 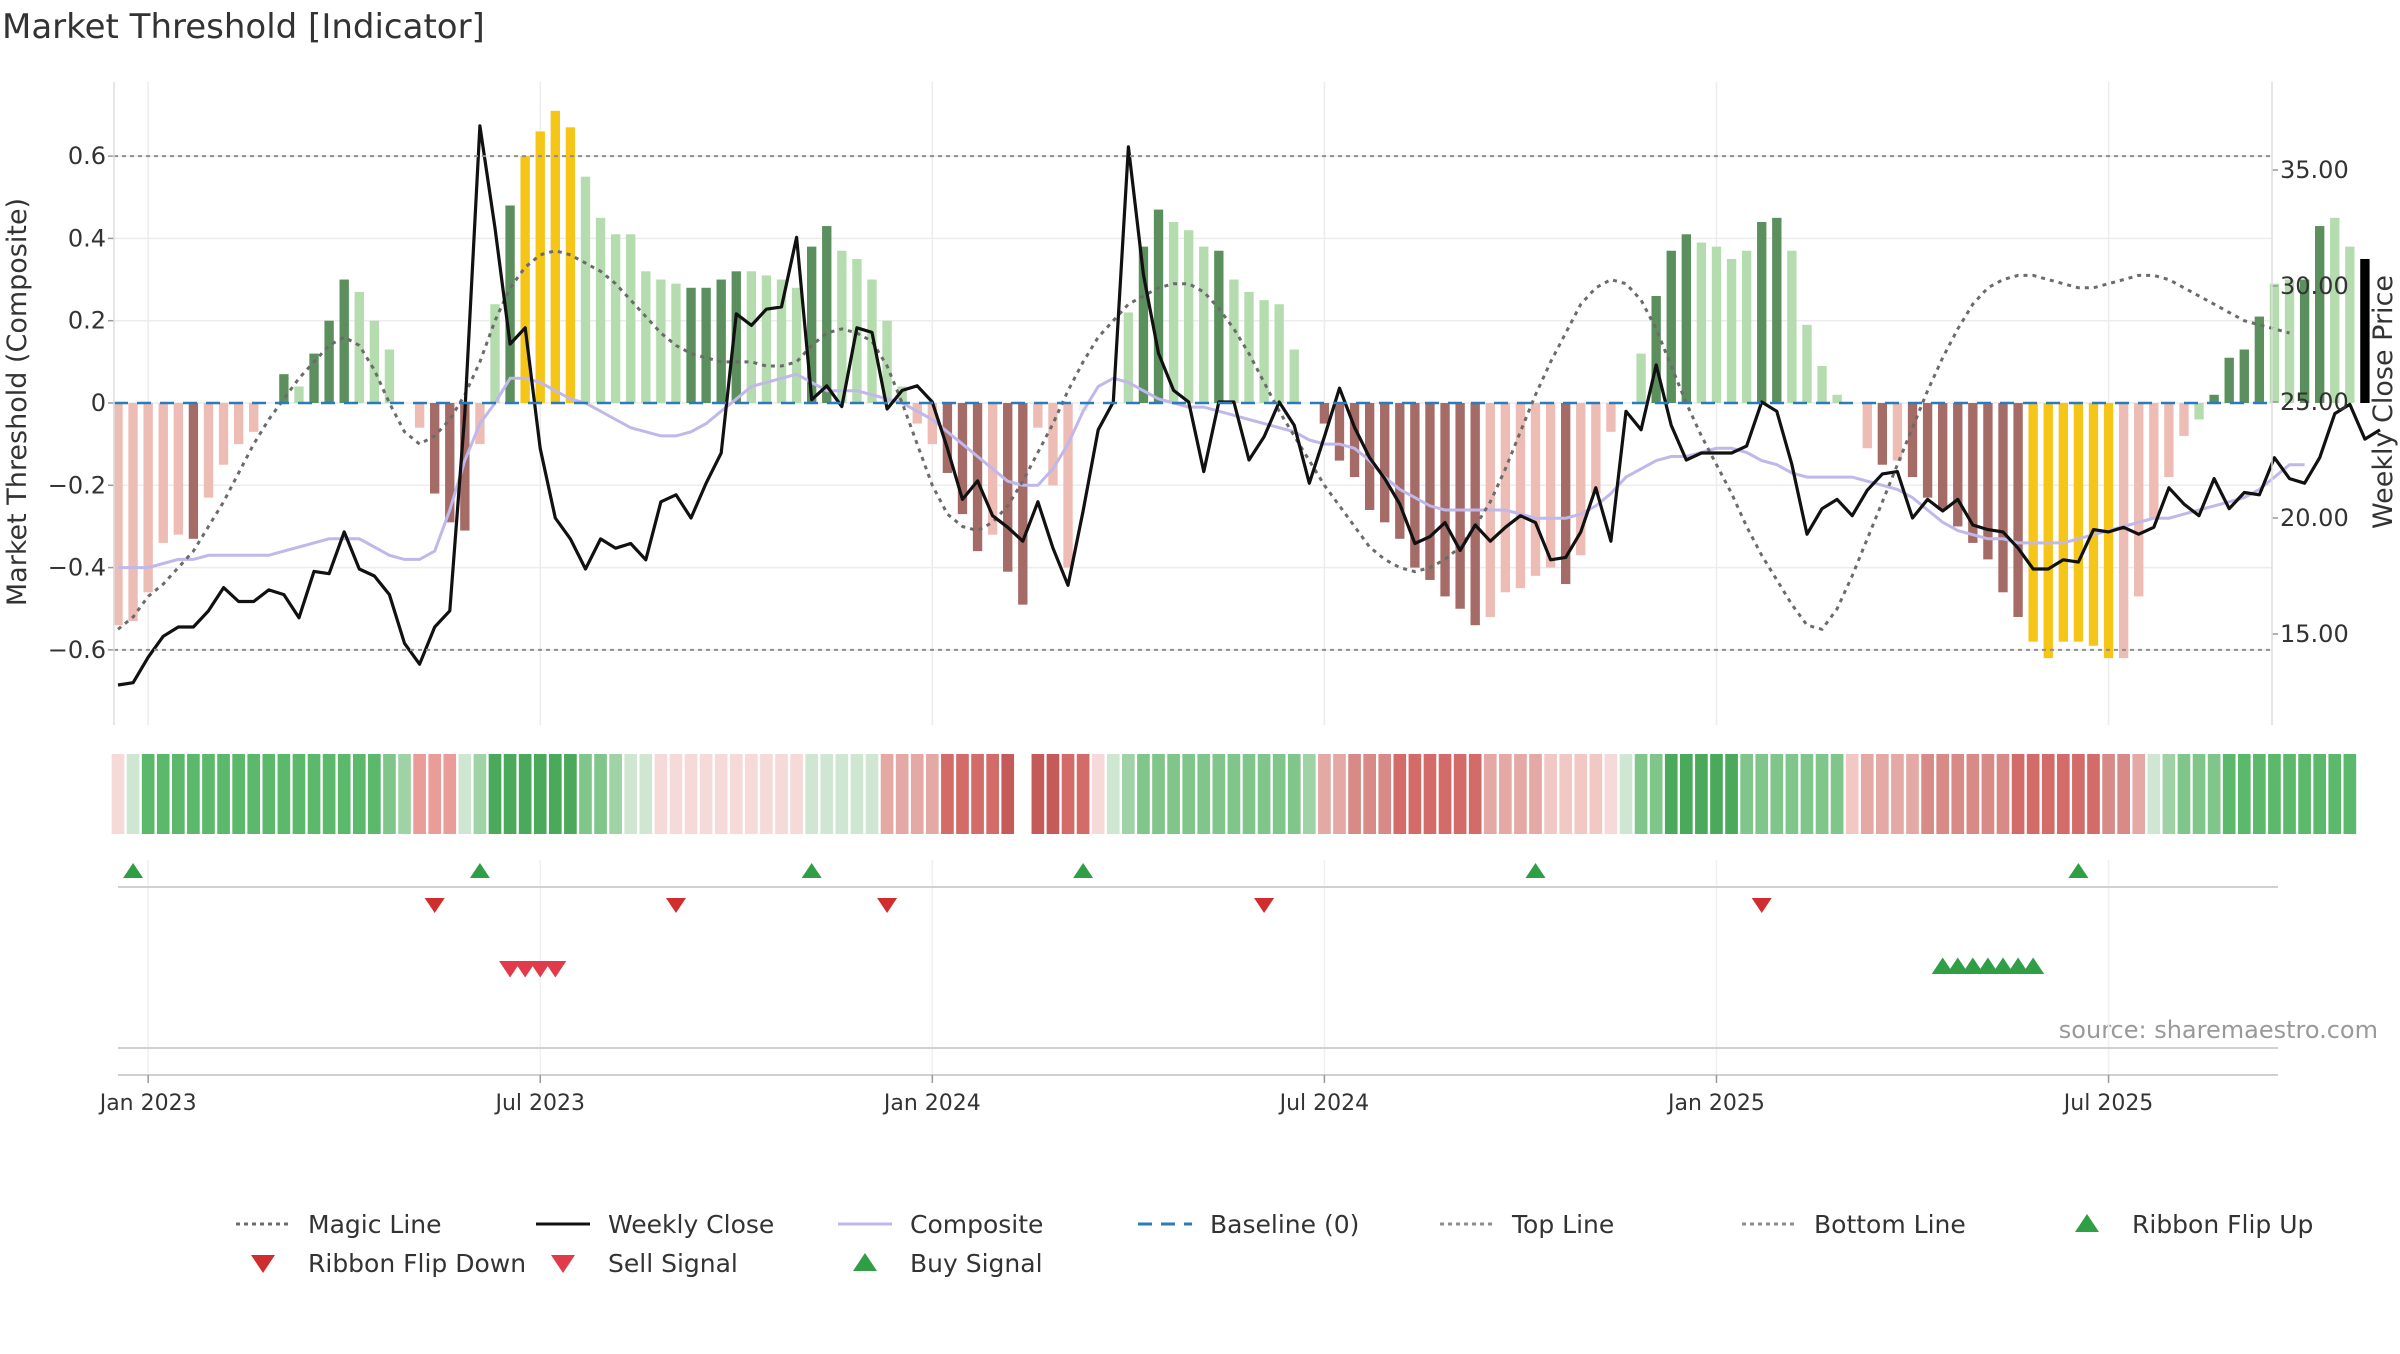 What do you see at coordinates (77, 485) in the screenshot?
I see `left-tick-label: −0.2` at bounding box center [77, 485].